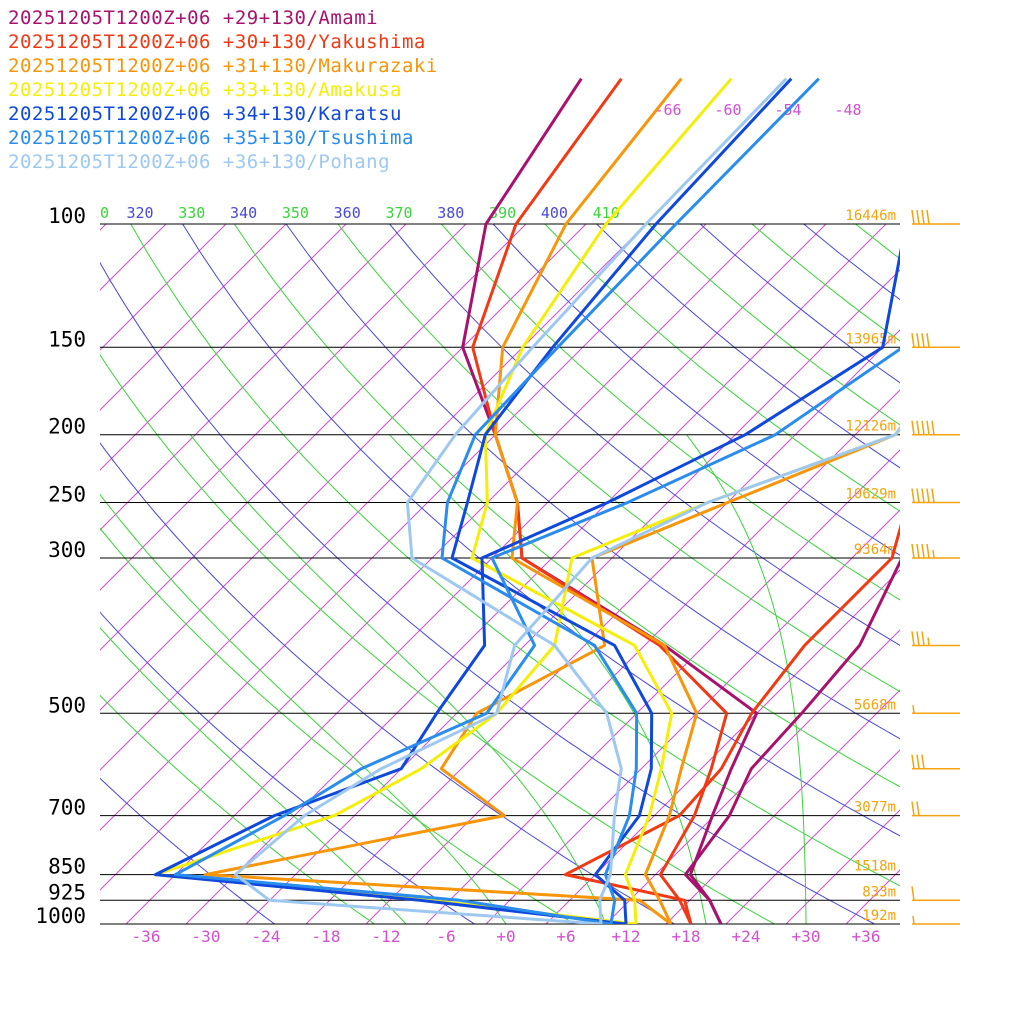  I want to click on upper-temperature-label: -60, so click(727, 110).